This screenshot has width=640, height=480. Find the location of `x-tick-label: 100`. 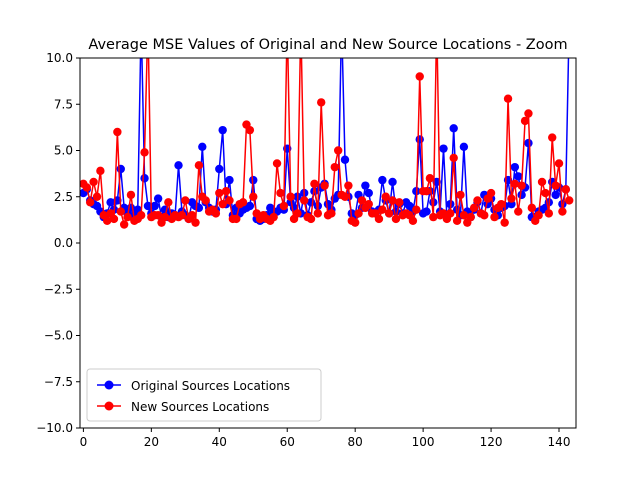

x-tick-label: 100 is located at coordinates (423, 442).